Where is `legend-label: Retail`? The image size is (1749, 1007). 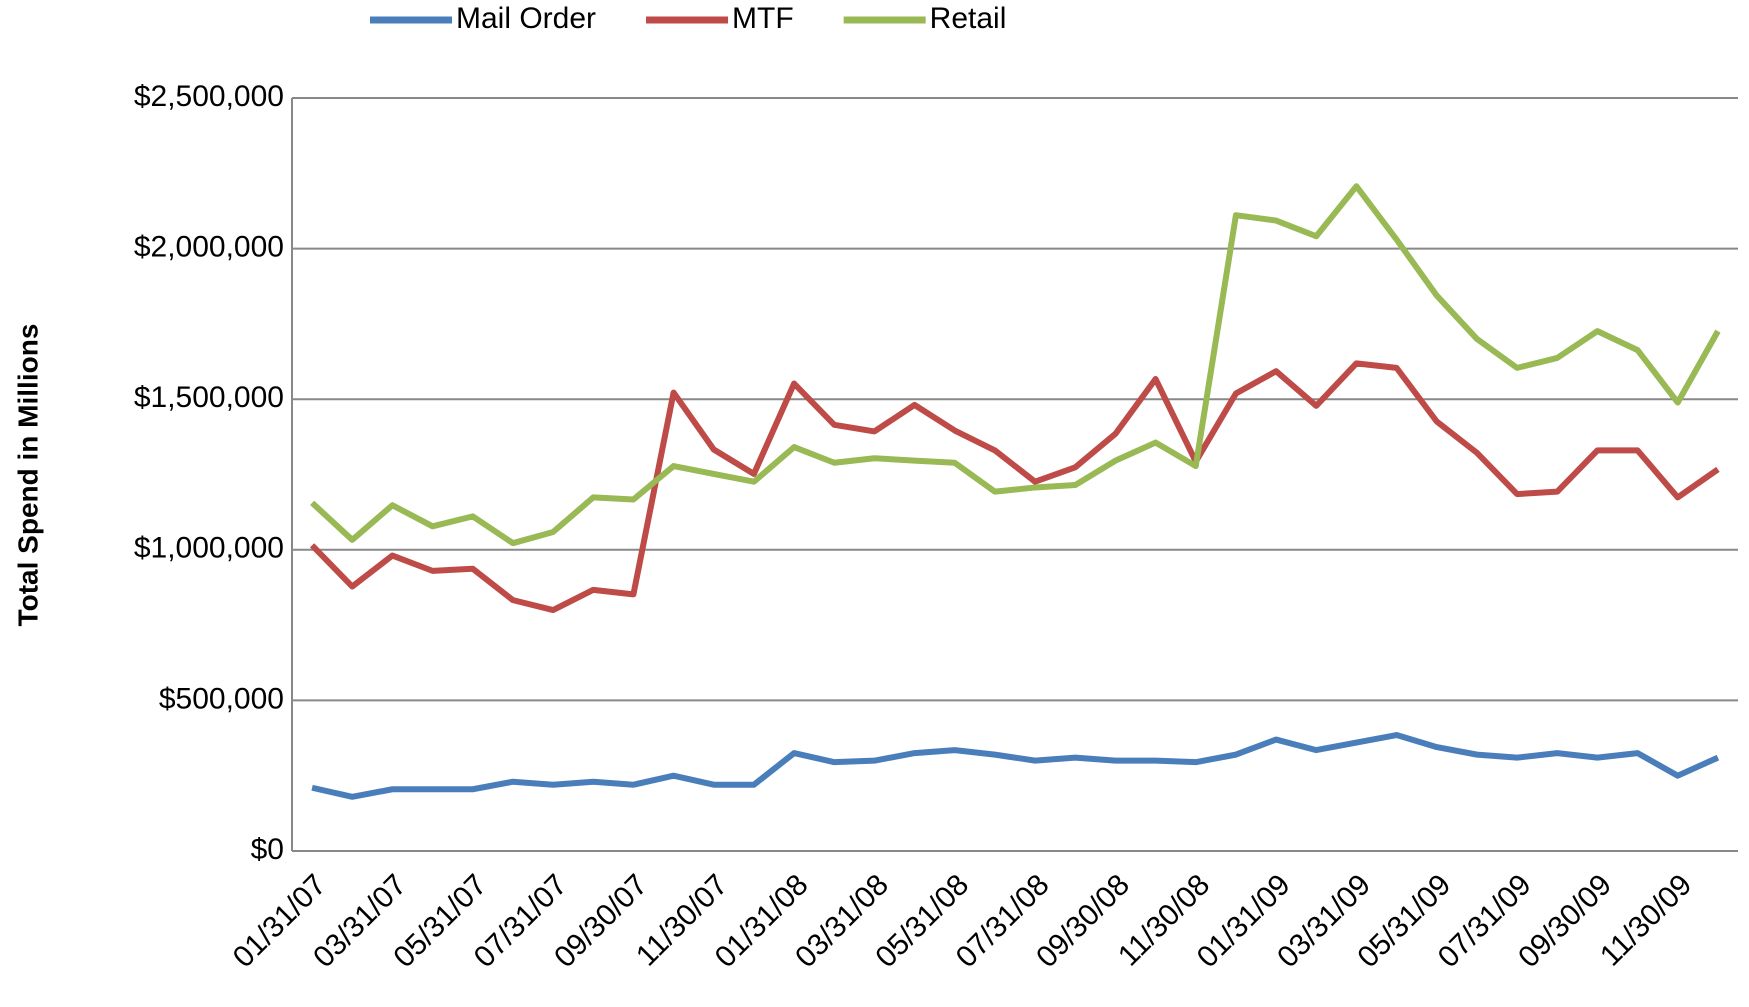 legend-label: Retail is located at coordinates (968, 18).